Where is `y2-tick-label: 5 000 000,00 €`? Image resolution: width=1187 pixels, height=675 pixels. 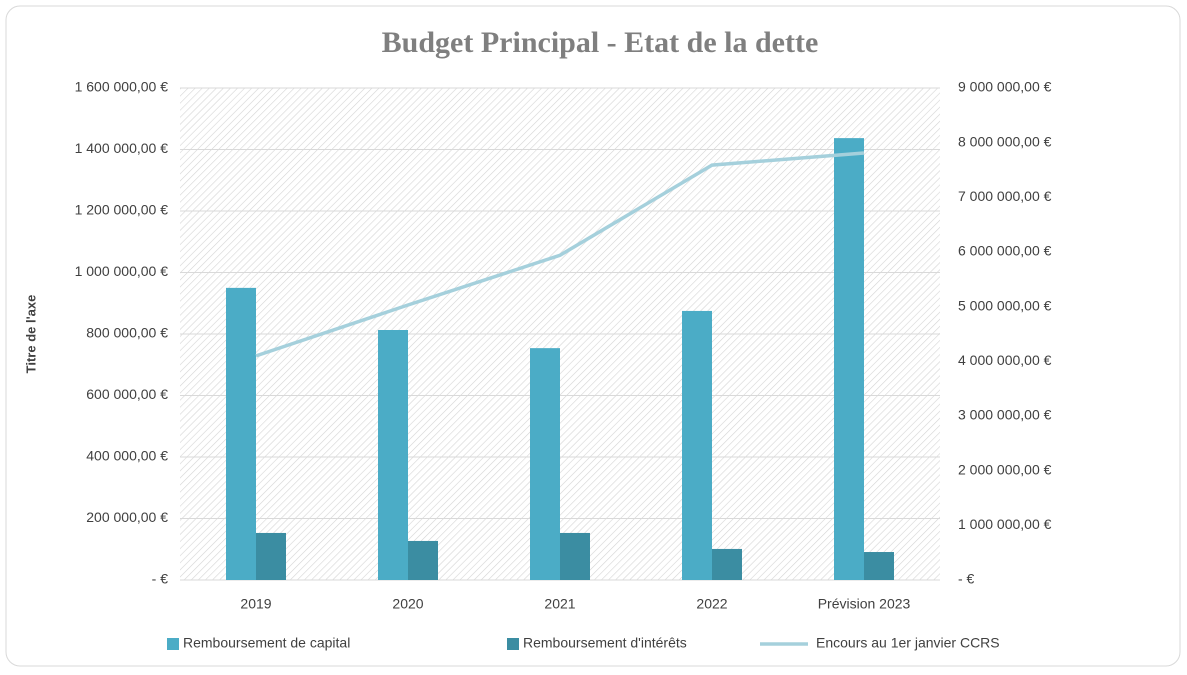
y2-tick-label: 5 000 000,00 € is located at coordinates (1005, 305).